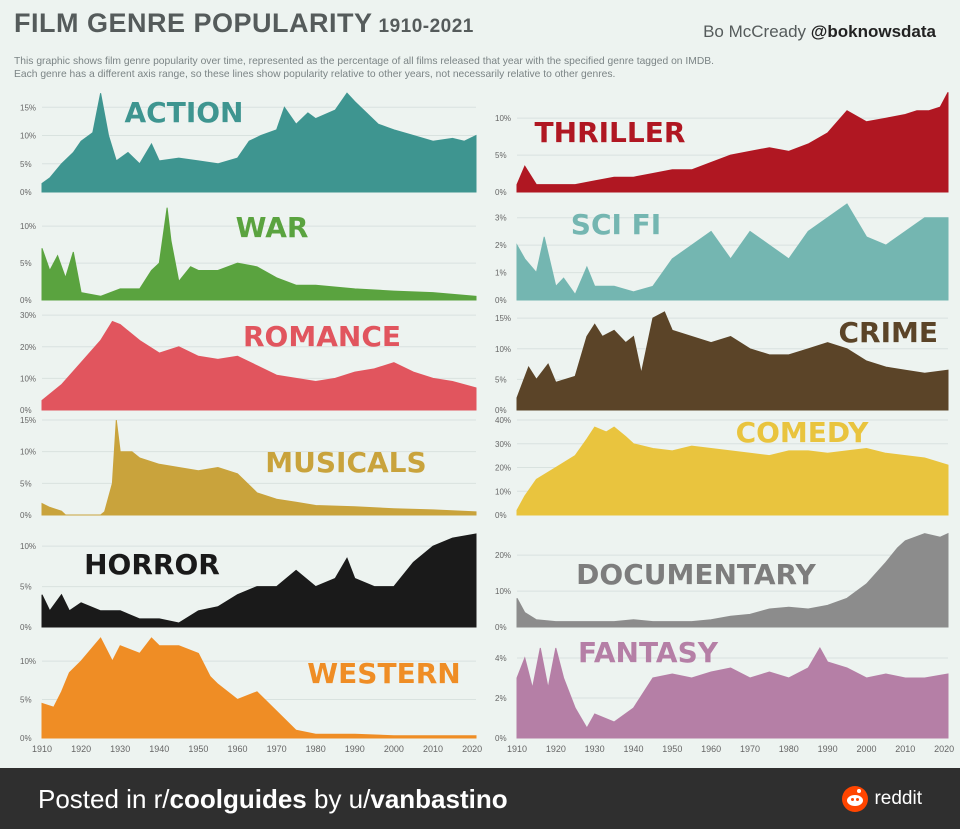 The image size is (960, 829). Describe the element at coordinates (501, 245) in the screenshot. I see `sci-fi-y-tick: 2%` at that location.